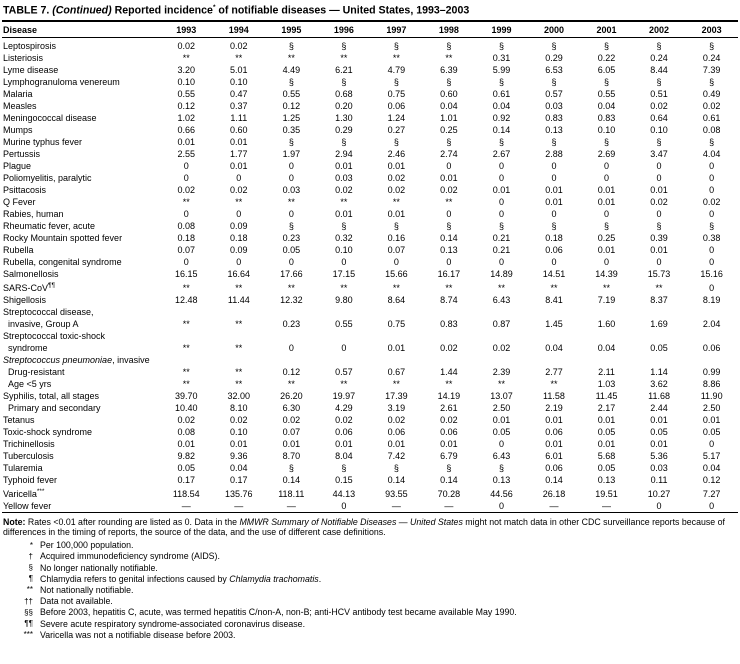 Image resolution: width=740 pixels, height=664 pixels. What do you see at coordinates (370, 590) in the screenshot?
I see `footnote: ** Not nationally notifiable.` at bounding box center [370, 590].